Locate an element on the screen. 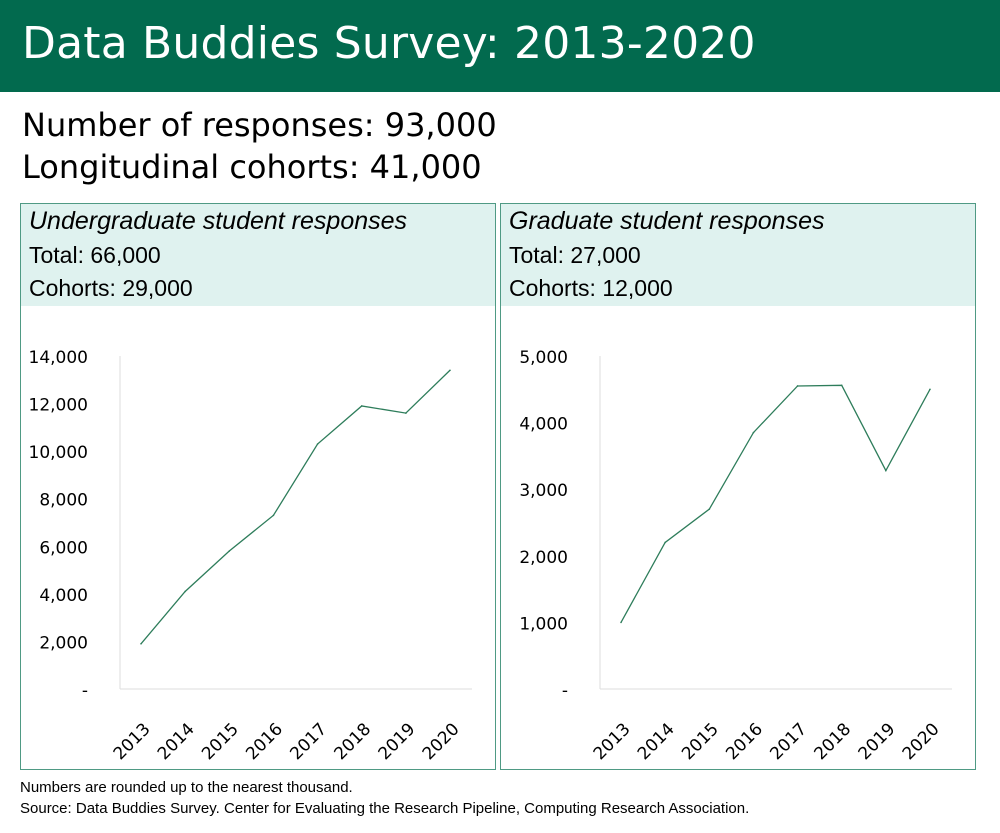  y-tick-label: 5,000 is located at coordinates (543, 358).